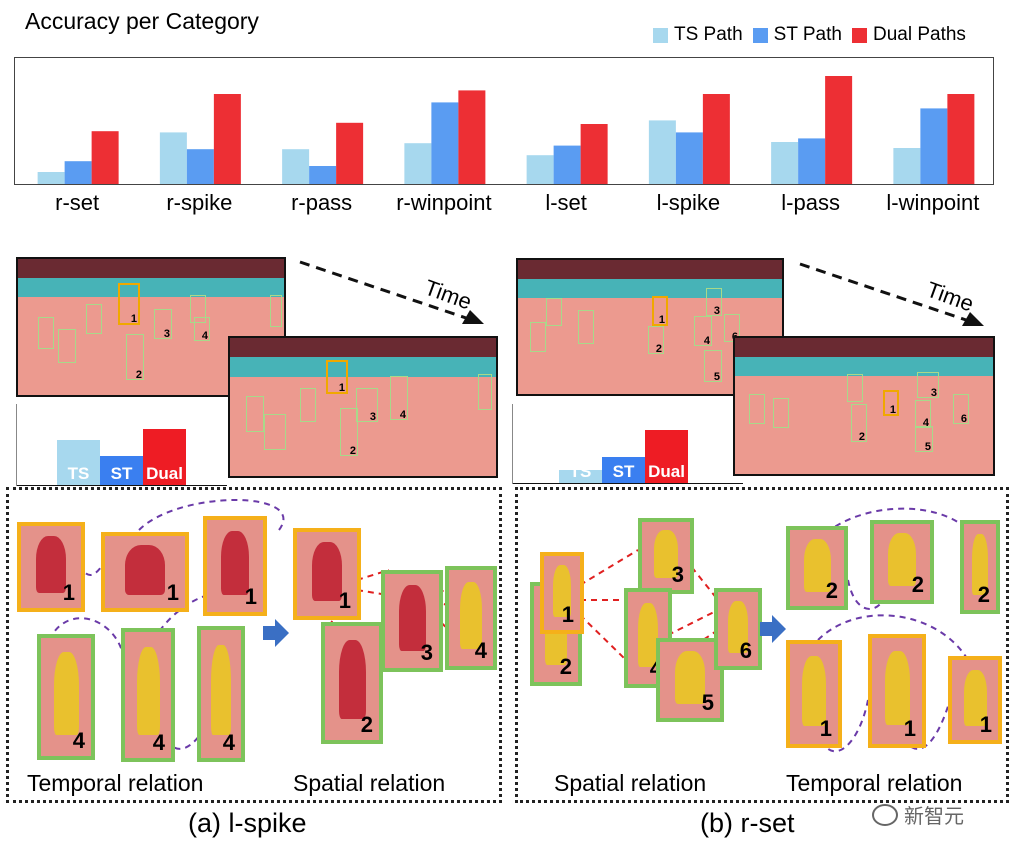  I want to click on panel-a-frame-2: 1 2 3 4, so click(363, 407).